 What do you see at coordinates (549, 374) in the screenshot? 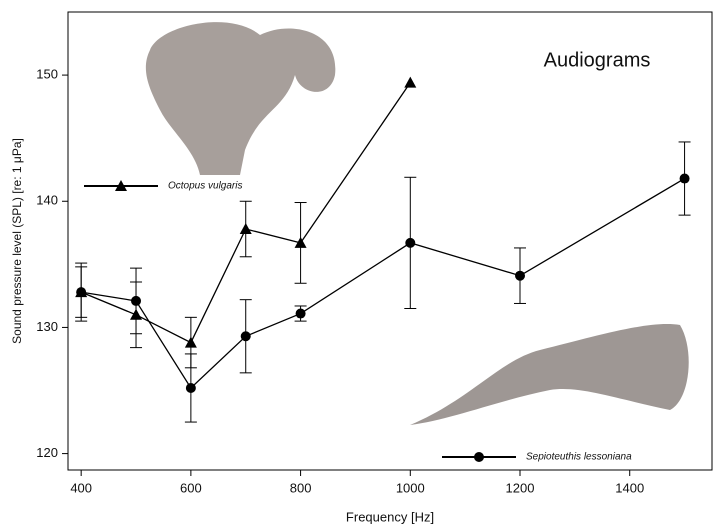
I see `squid-image` at bounding box center [549, 374].